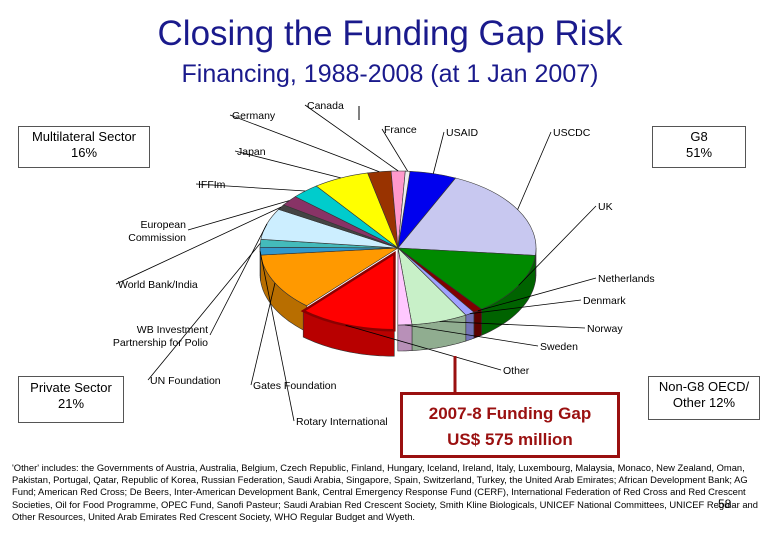 Image resolution: width=780 pixels, height=540 pixels. I want to click on slice-label-wb-investment-partnership-for-polio: WB Investment Partnership for Polio, so click(160, 336).